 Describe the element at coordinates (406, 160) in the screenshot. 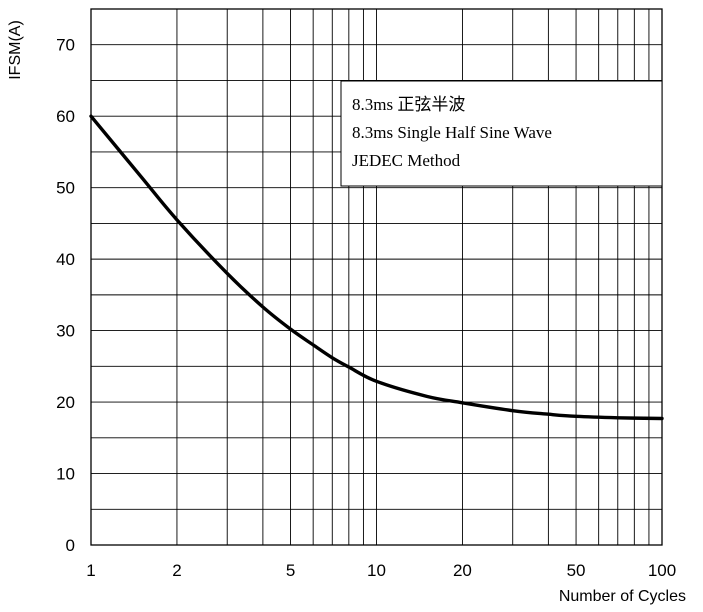

I see `annotation-line-3: JEDEC Method` at that location.